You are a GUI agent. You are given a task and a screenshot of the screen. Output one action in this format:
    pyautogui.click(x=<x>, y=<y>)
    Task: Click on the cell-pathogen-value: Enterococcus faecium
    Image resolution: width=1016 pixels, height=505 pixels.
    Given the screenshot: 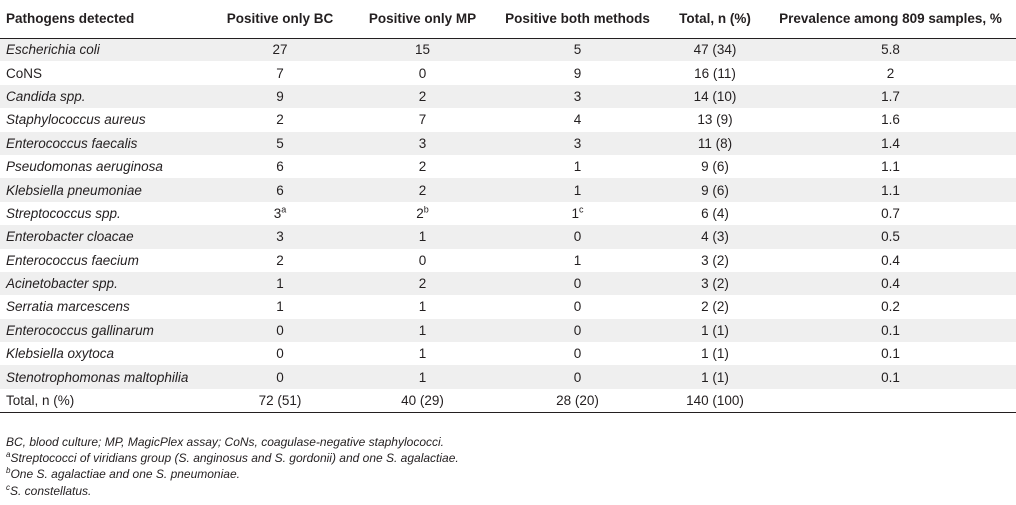 What is the action you would take?
    pyautogui.click(x=72, y=260)
    